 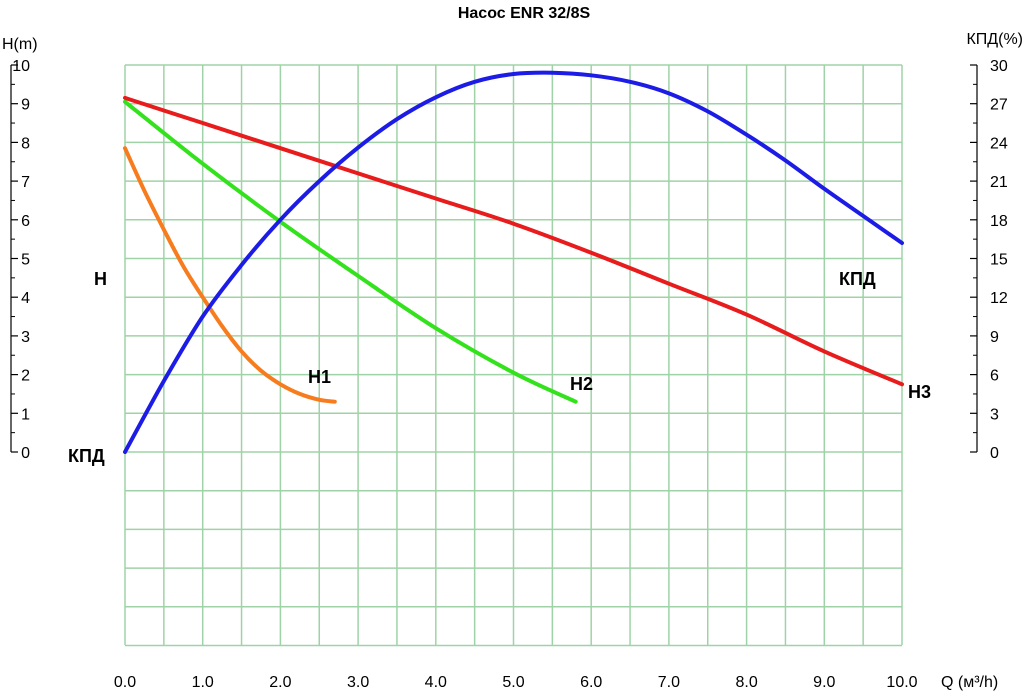 I want to click on left-axis-tick-label: 10, so click(x=21, y=66).